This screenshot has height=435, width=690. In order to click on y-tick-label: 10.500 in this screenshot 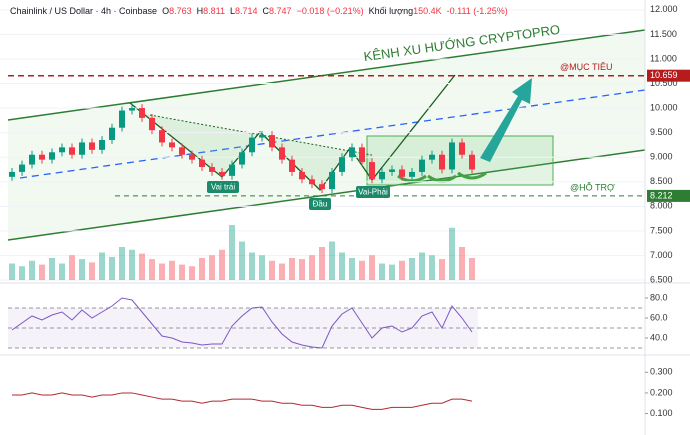, I will do `click(664, 83)`.